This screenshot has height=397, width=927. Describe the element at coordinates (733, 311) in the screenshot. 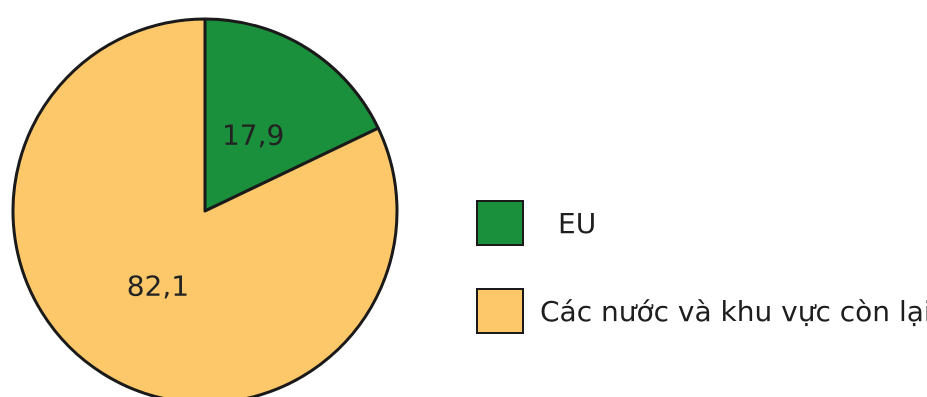

I see `legend-label-others: Các nước và khu vực còn lại` at that location.